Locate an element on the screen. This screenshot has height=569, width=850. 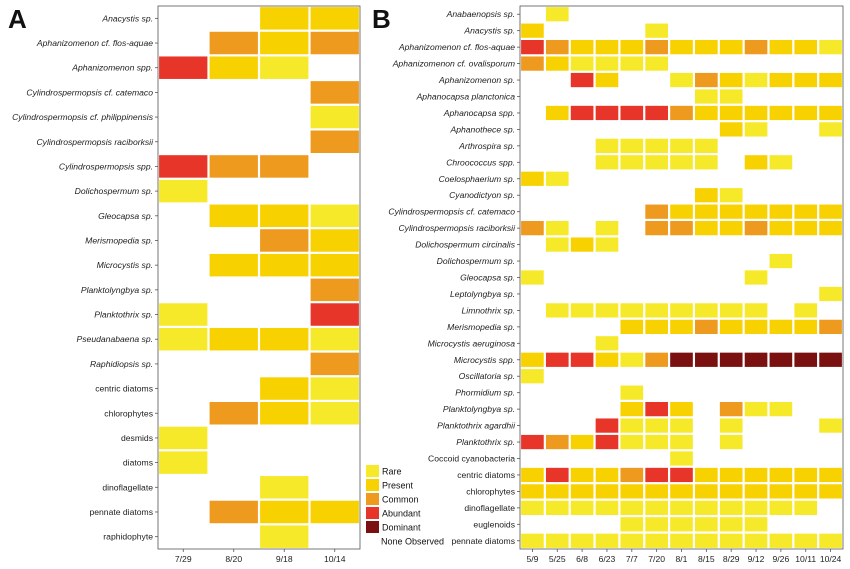
row-label: Limnothrix sp. is located at coordinates (489, 310).